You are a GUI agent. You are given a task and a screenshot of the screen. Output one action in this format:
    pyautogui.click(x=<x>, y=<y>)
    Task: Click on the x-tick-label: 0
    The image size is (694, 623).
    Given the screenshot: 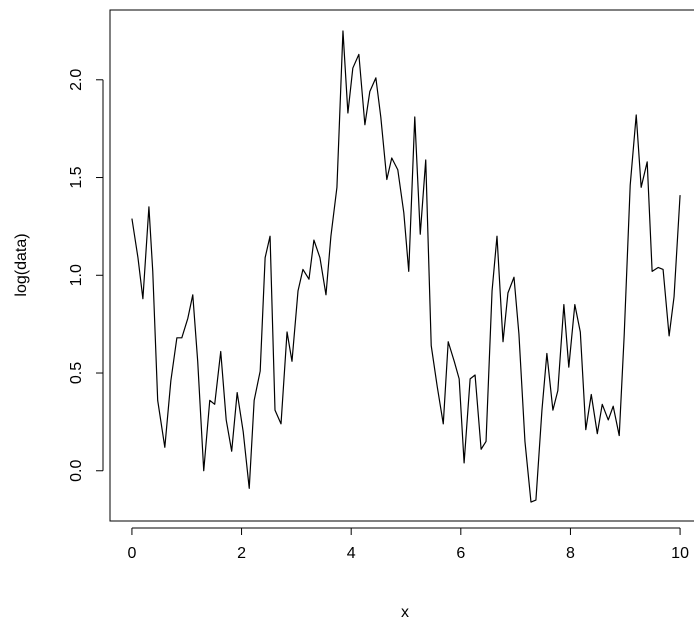 What is the action you would take?
    pyautogui.click(x=131, y=553)
    